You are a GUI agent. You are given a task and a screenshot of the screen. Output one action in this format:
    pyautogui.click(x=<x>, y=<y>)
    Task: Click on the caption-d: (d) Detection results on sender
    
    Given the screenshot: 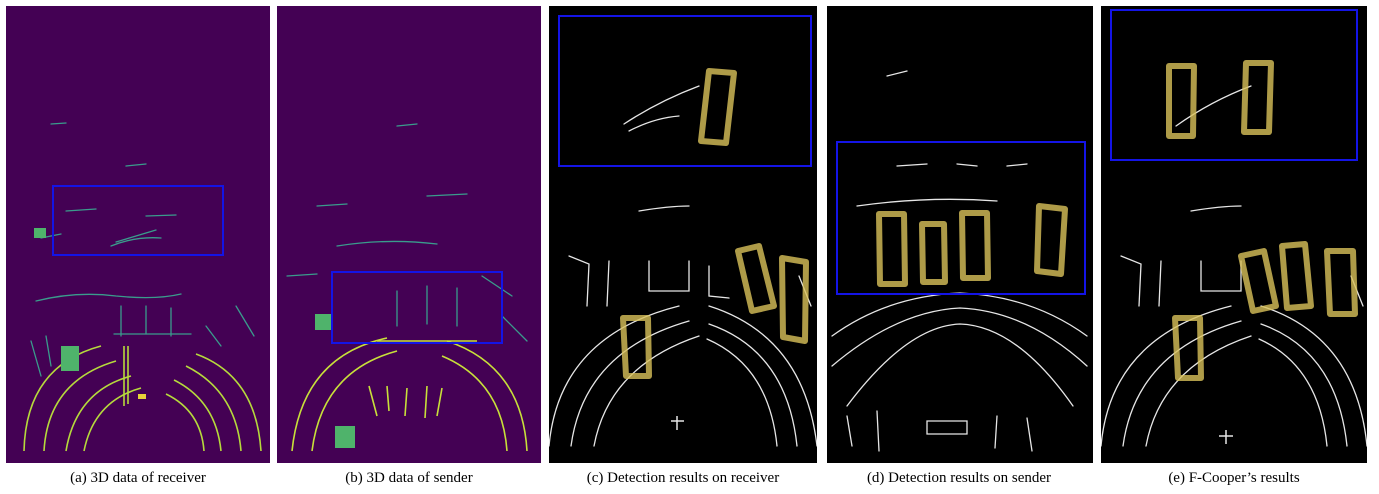 What is the action you would take?
    pyautogui.click(x=959, y=478)
    